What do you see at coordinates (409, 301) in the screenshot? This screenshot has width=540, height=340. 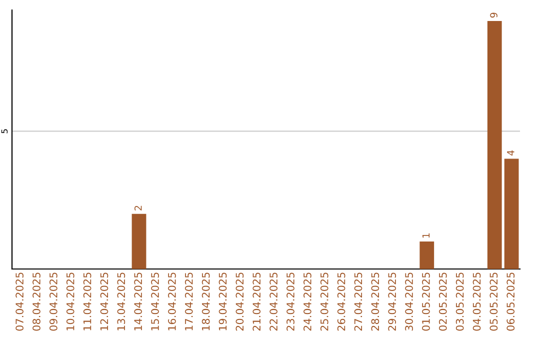 I see `x-tick-label: 30.04.2025` at bounding box center [409, 301].